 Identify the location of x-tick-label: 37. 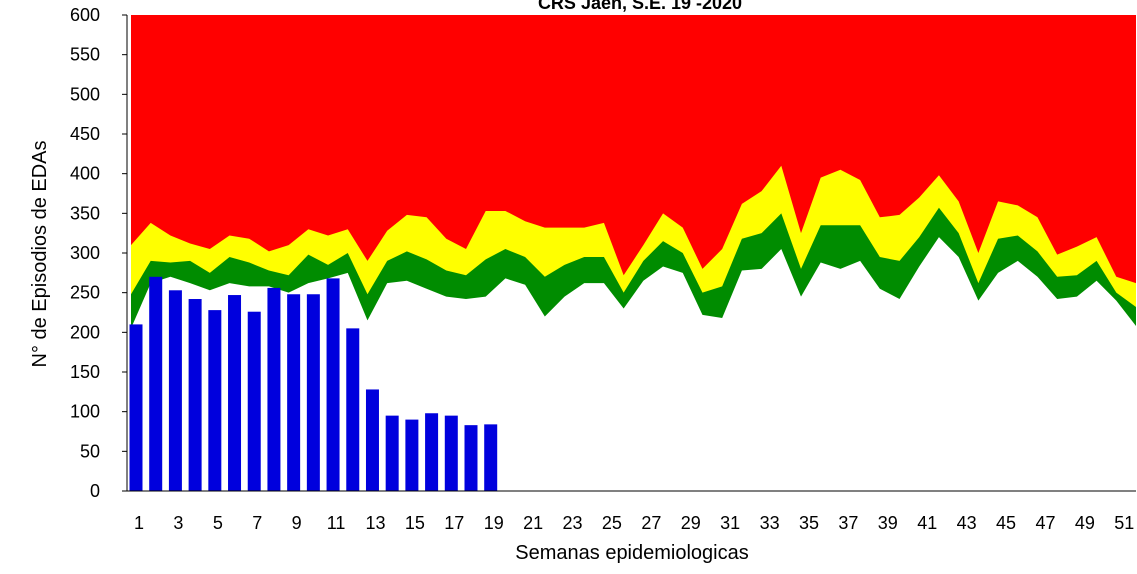
(848, 523).